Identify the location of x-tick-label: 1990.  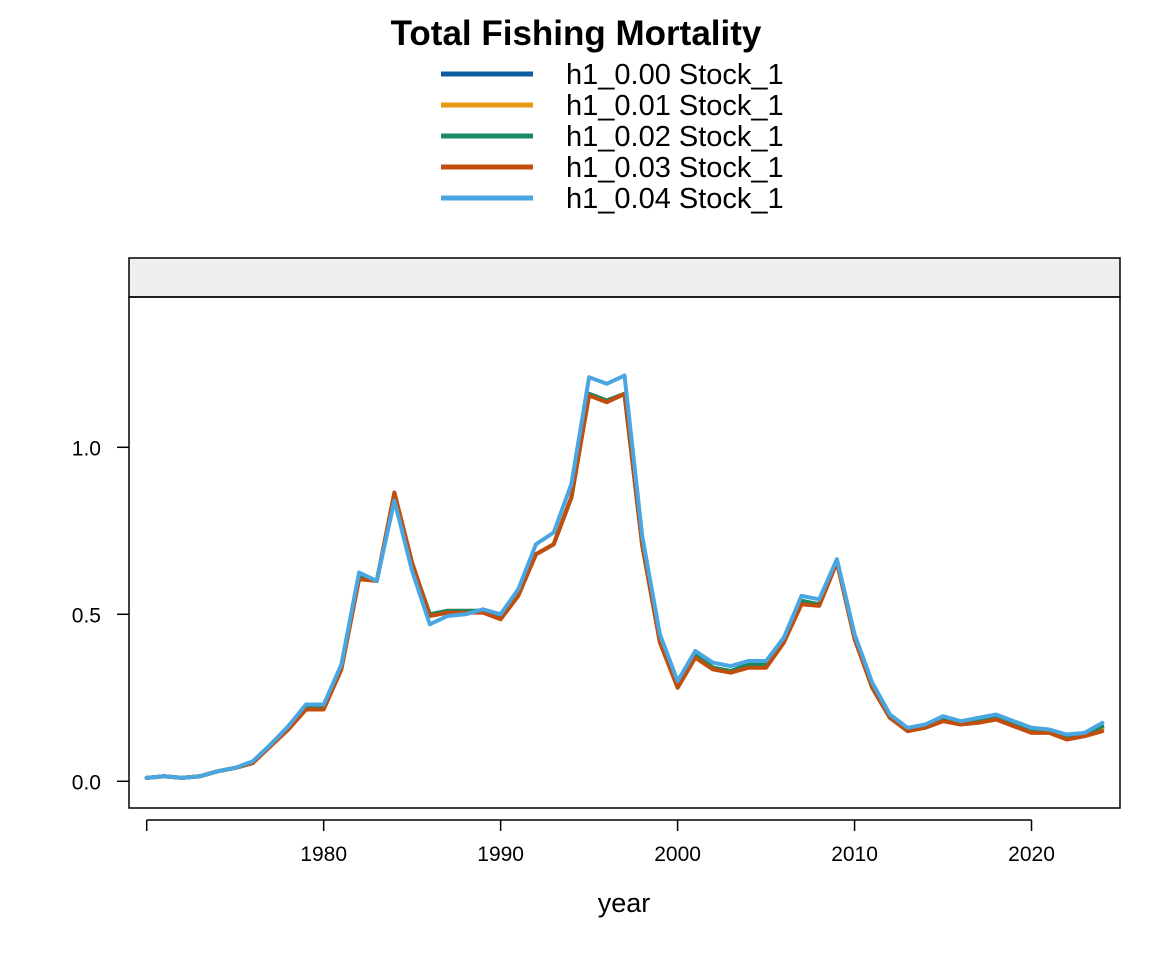
(500, 854).